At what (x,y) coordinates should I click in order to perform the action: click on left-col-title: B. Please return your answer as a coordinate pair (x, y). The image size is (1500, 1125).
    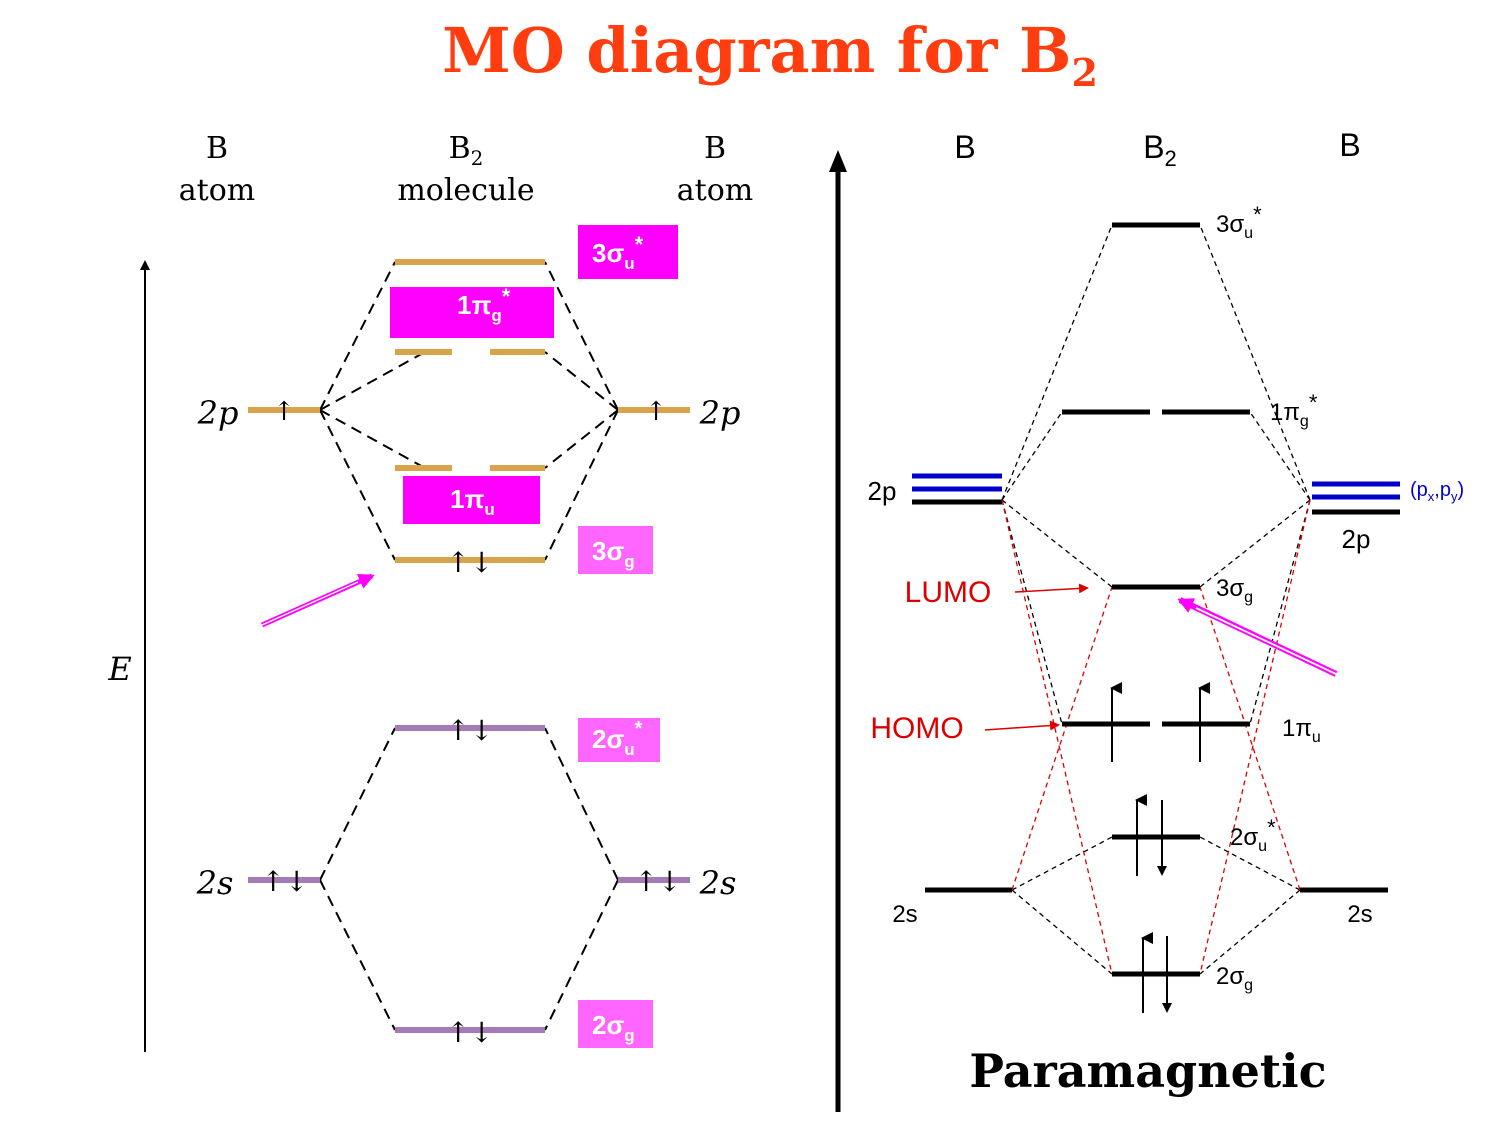
    Looking at the image, I should click on (217, 148).